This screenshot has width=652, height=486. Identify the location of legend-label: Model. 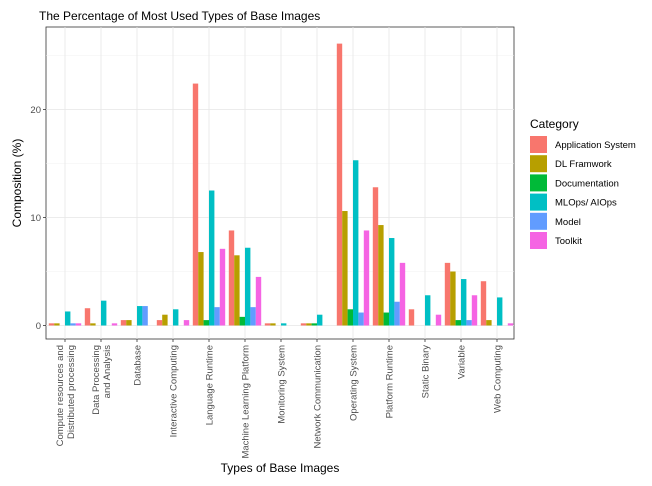
(568, 222).